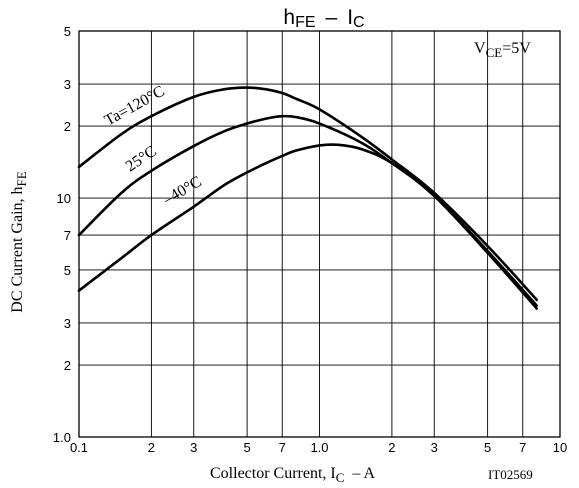  Describe the element at coordinates (363, 473) in the screenshot. I see `x-label-post: – A` at that location.